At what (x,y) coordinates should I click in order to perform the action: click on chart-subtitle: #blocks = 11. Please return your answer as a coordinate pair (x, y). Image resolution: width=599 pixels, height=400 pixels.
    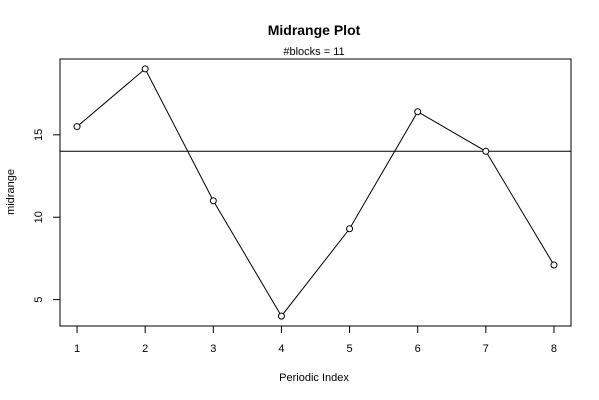
    Looking at the image, I should click on (313, 52).